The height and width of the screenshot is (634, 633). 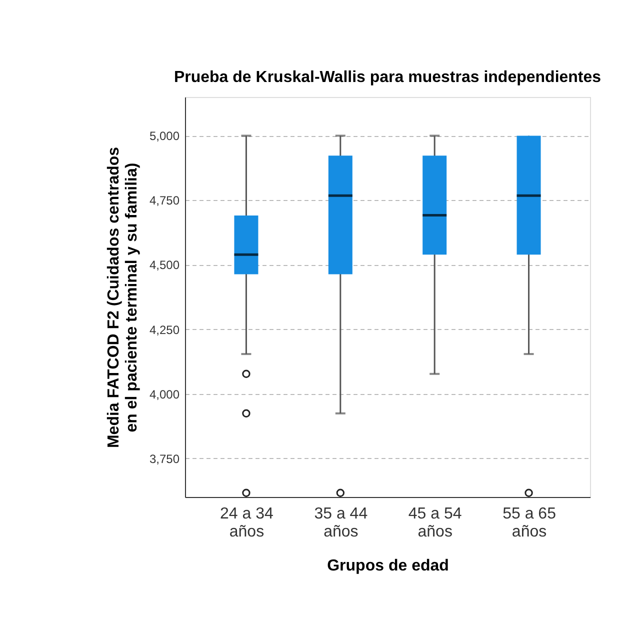 What do you see at coordinates (164, 459) in the screenshot?
I see `y-tick-label: 3,750` at bounding box center [164, 459].